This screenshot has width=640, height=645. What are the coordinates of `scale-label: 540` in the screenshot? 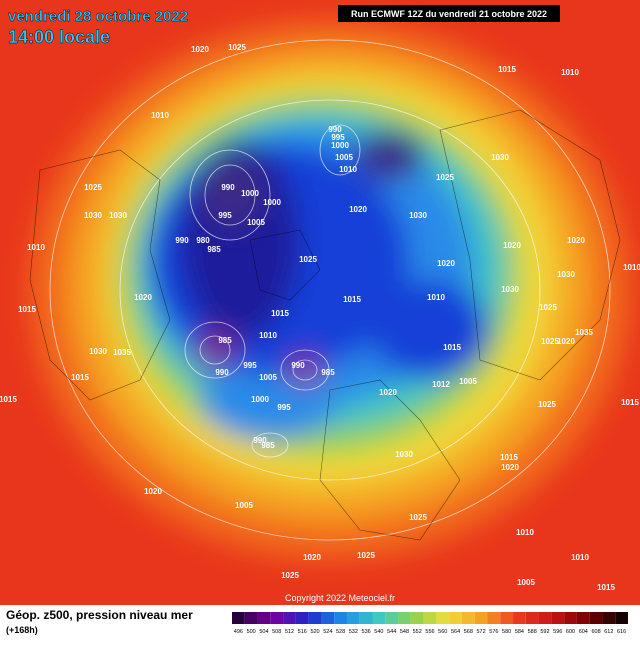 It's located at (378, 632).